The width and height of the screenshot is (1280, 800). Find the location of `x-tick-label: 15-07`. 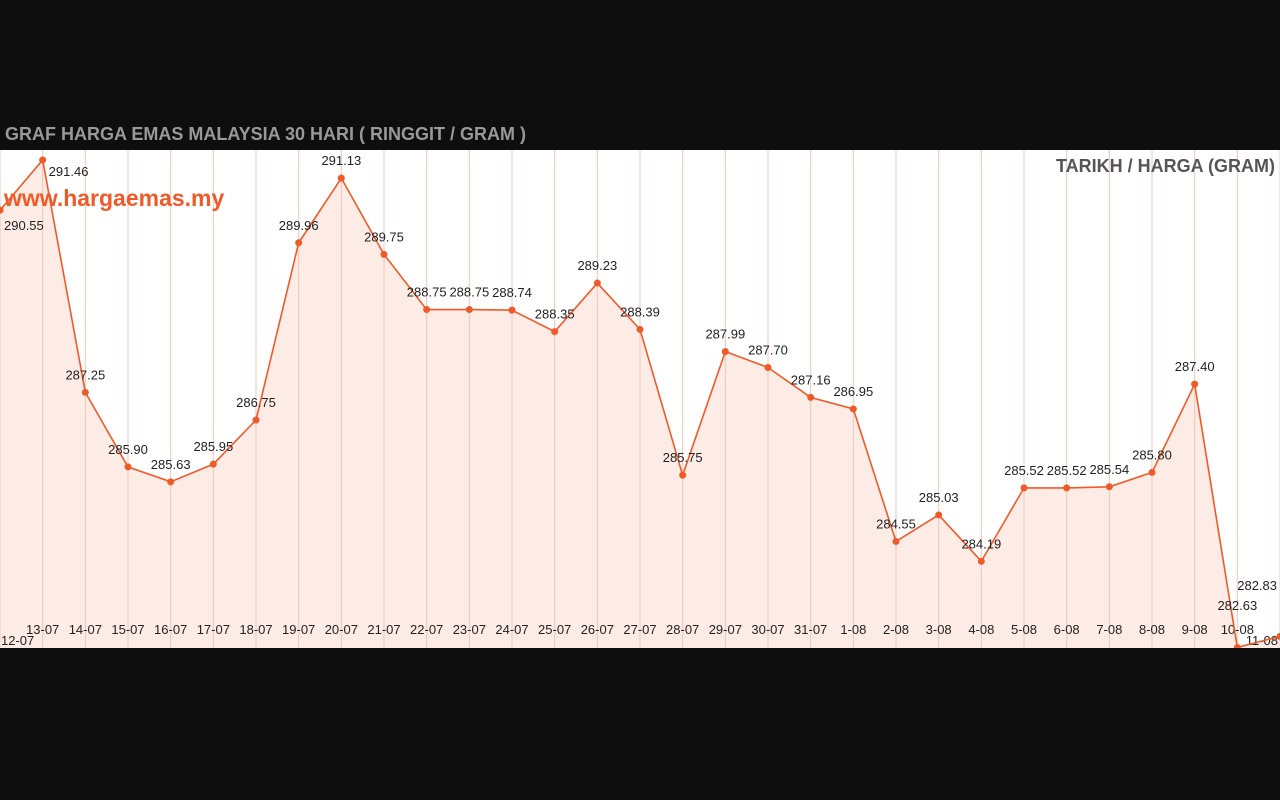

x-tick-label: 15-07 is located at coordinates (127, 629).